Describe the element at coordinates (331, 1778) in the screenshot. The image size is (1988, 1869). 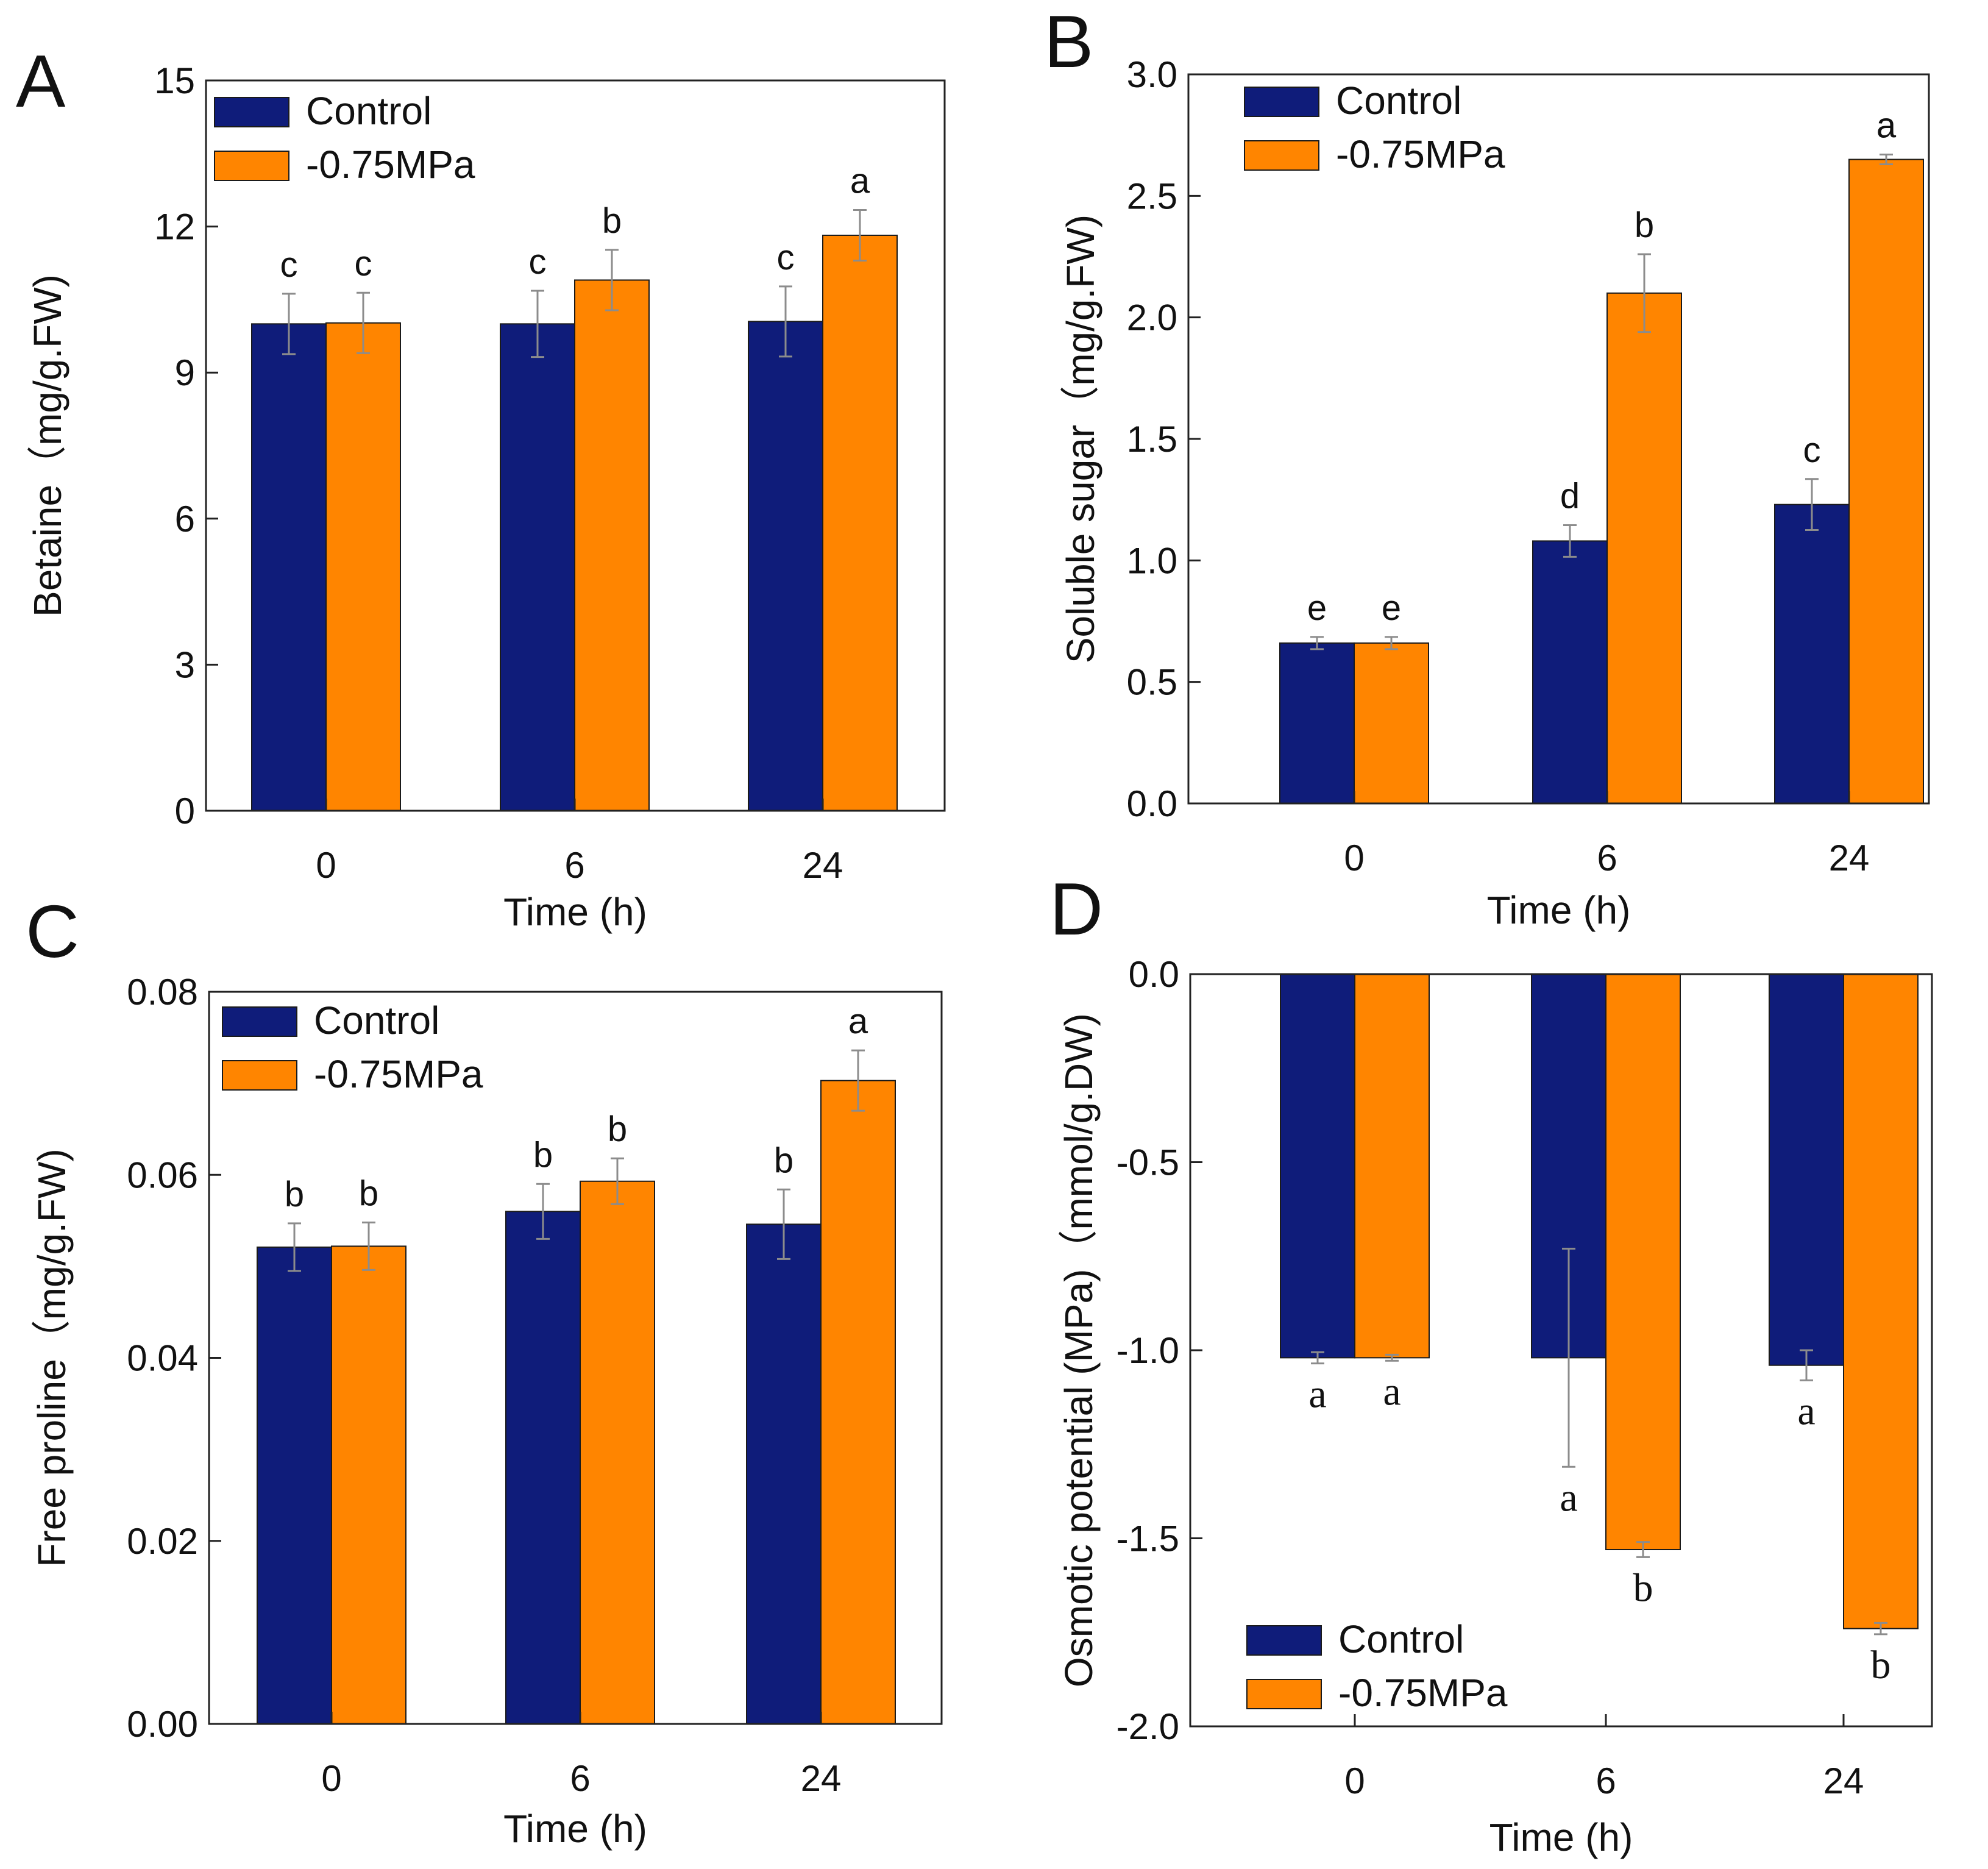
I see `panel-c-x-tick-label-0: 0` at that location.